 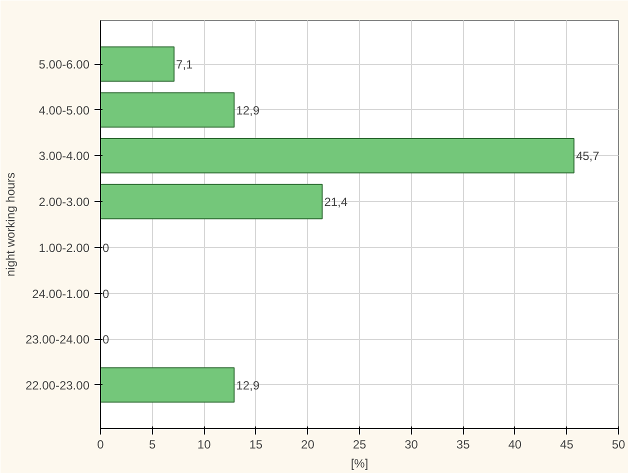 What do you see at coordinates (411, 445) in the screenshot?
I see `x-tick-label: 30` at bounding box center [411, 445].